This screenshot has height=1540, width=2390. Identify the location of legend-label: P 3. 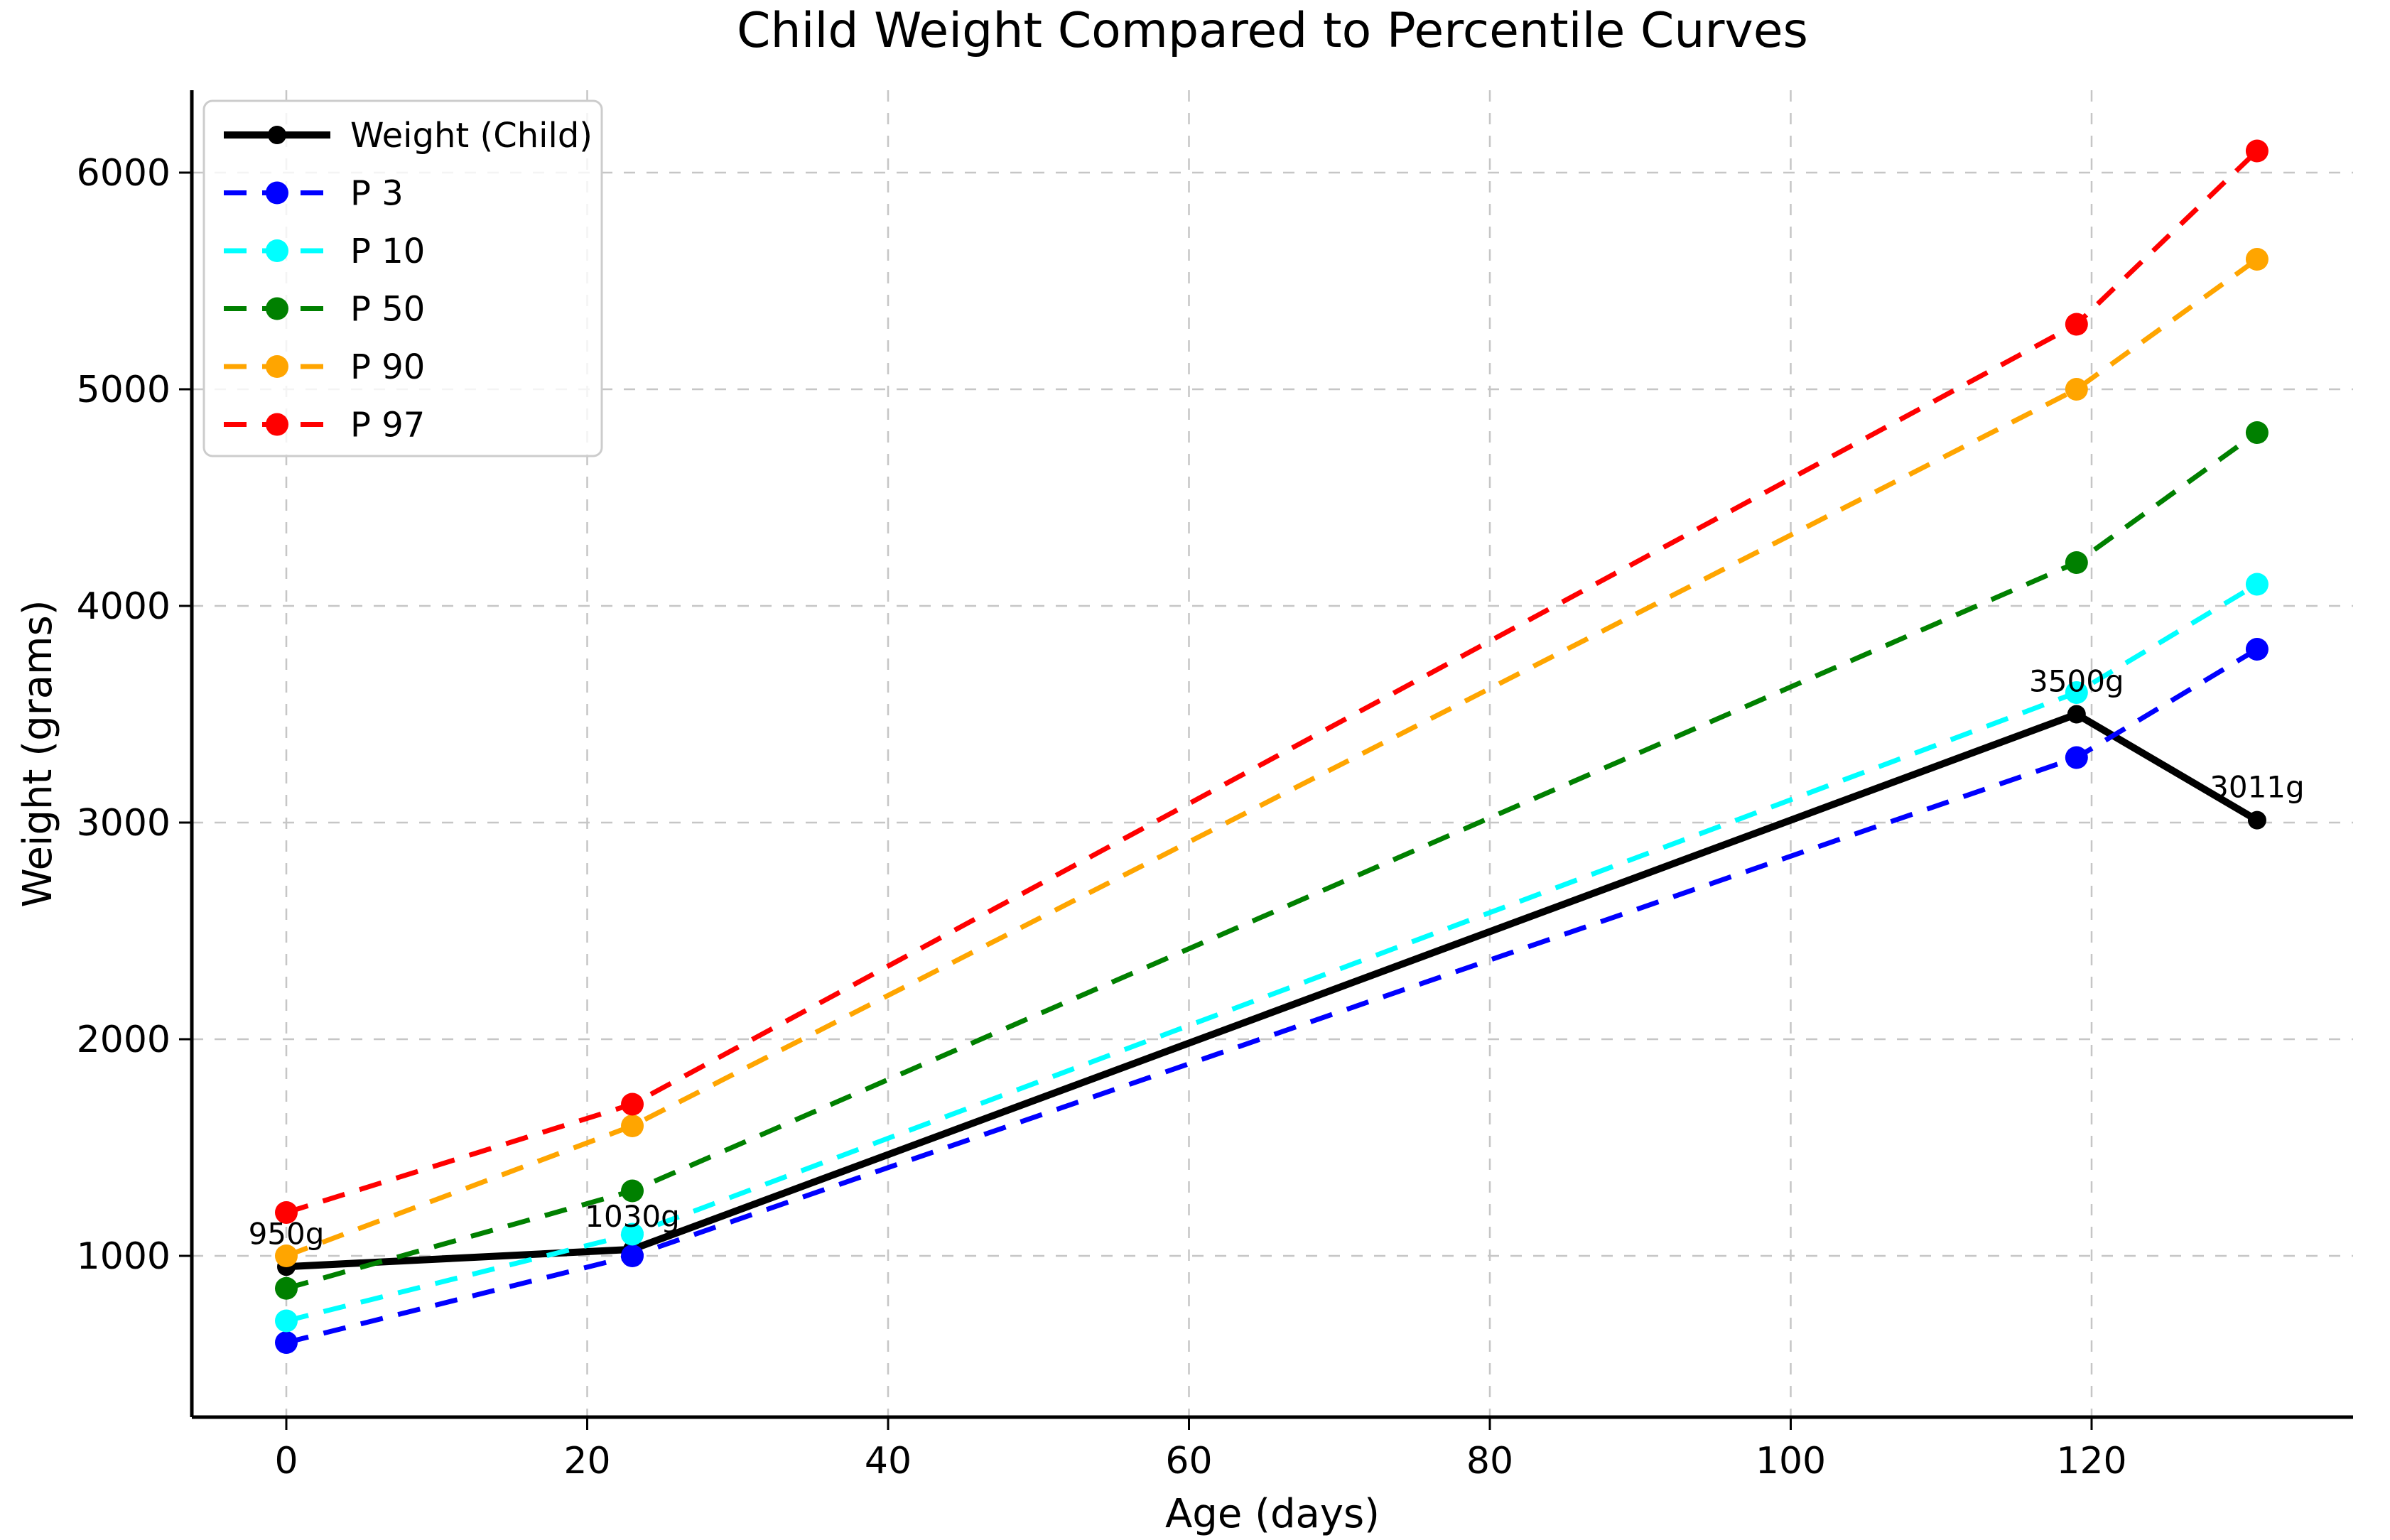
(377, 194).